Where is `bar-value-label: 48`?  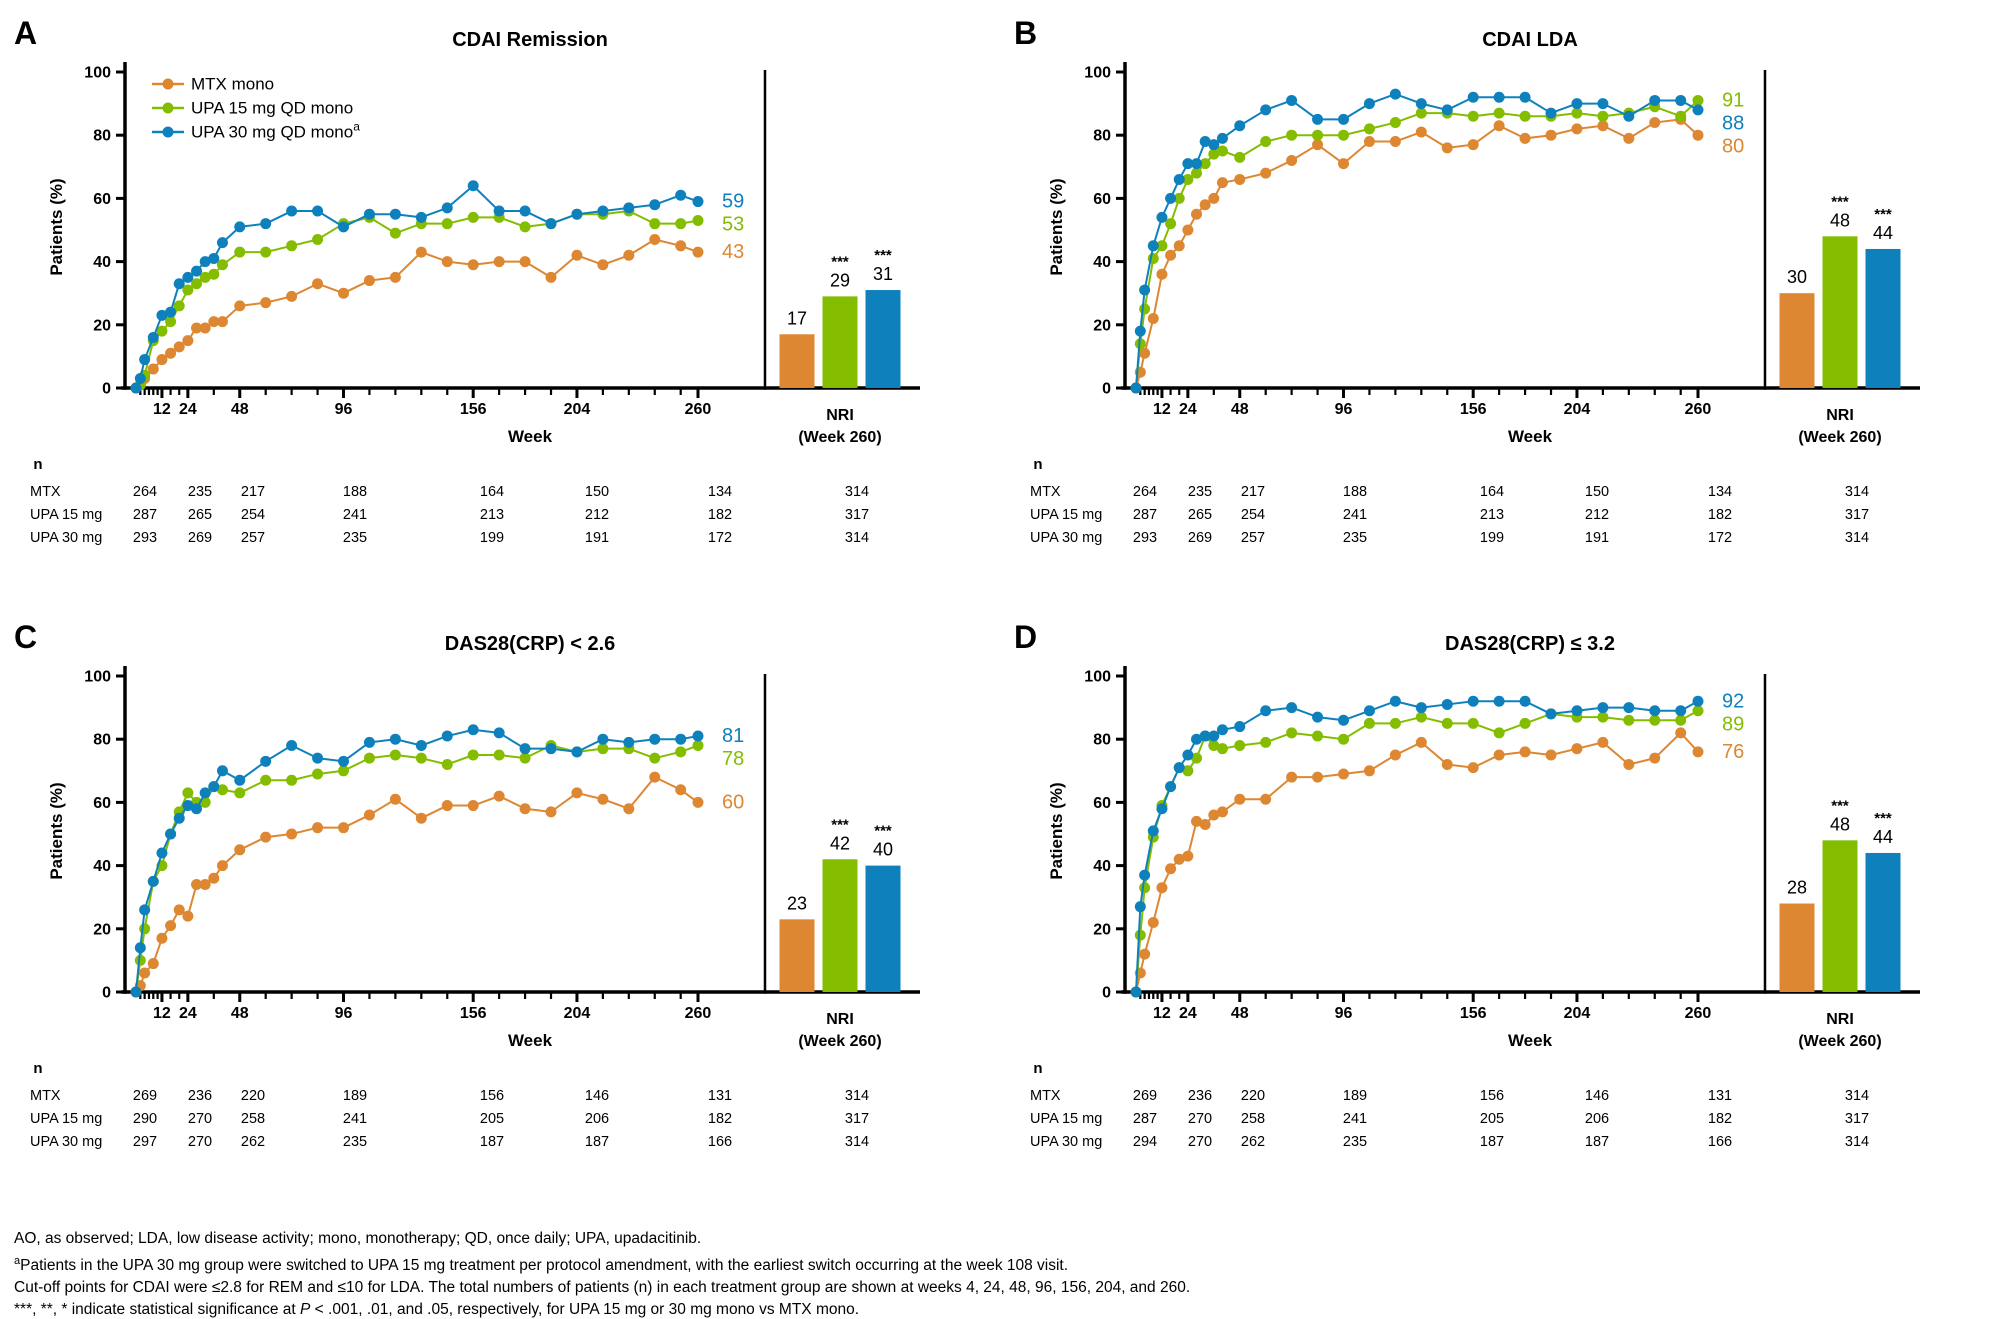
bar-value-label: 48 is located at coordinates (1840, 220).